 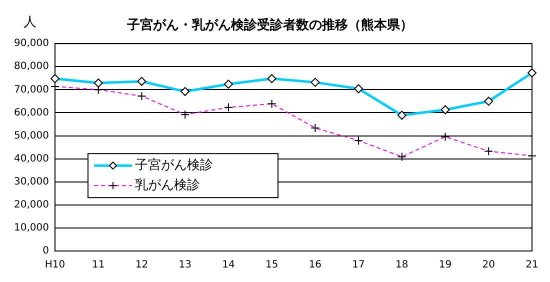 What do you see at coordinates (141, 265) in the screenshot?
I see `x-tick-label: 12` at bounding box center [141, 265].